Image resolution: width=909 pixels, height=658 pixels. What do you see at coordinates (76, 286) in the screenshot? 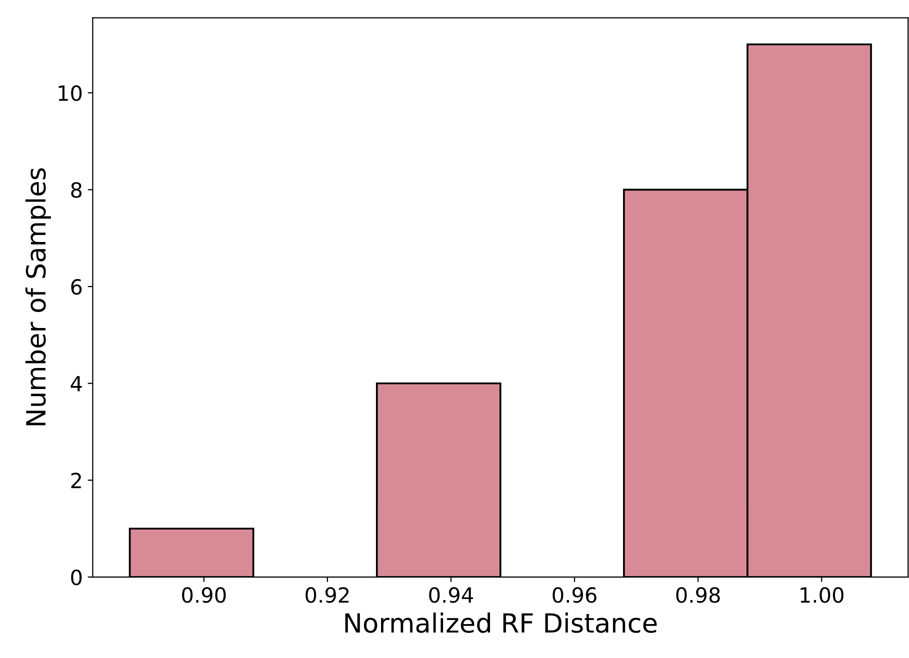
I see `y-tick-label: 6` at bounding box center [76, 286].